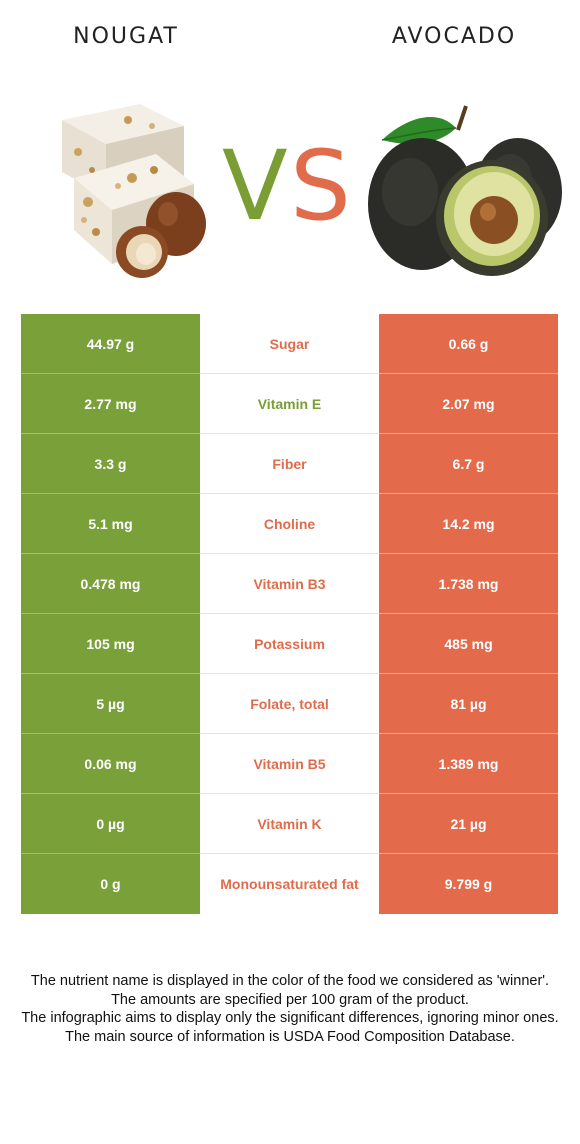 The width and height of the screenshot is (580, 1144). I want to click on nutrient-name: Vitamin K, so click(289, 824).